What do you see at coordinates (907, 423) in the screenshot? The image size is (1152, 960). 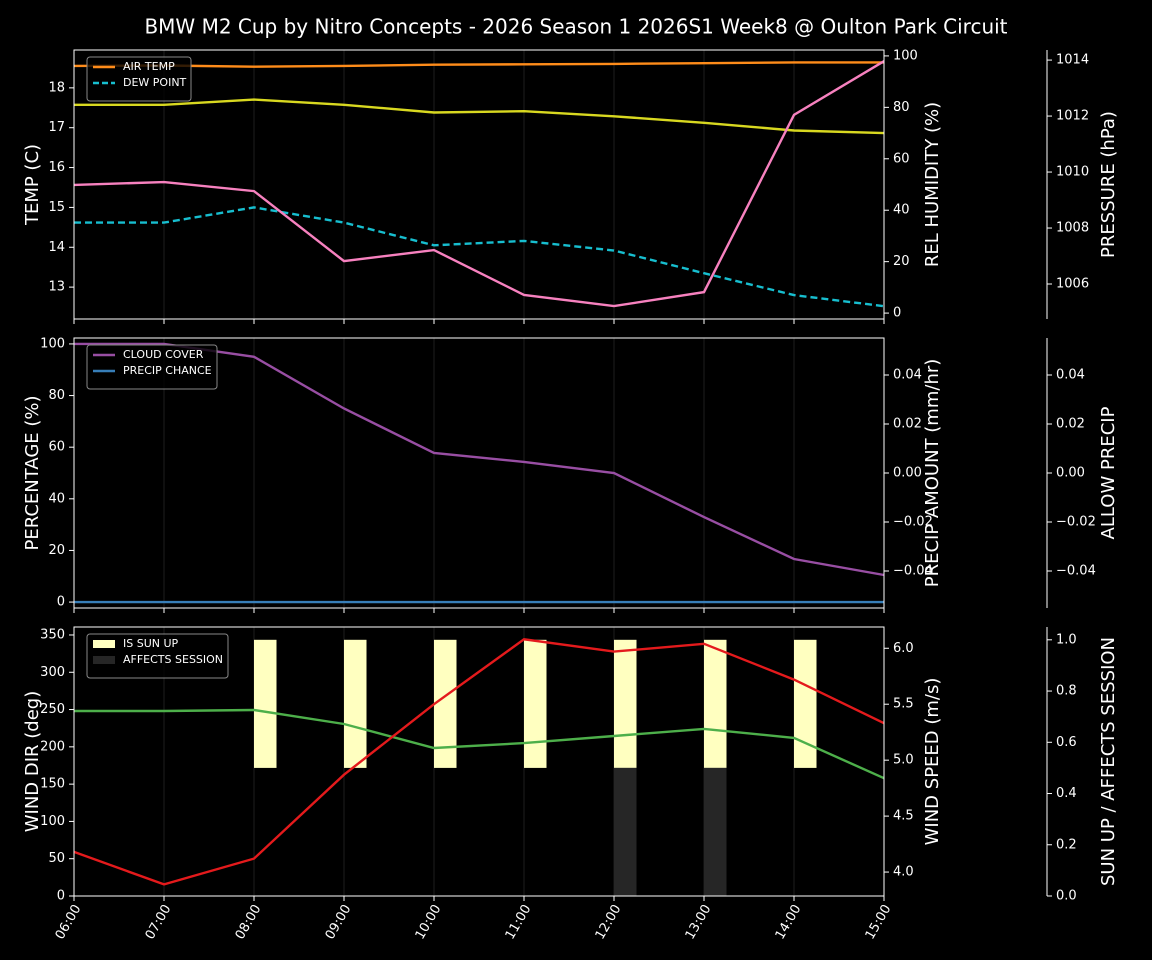 I see `y2-tick-label: 0.02` at bounding box center [907, 423].